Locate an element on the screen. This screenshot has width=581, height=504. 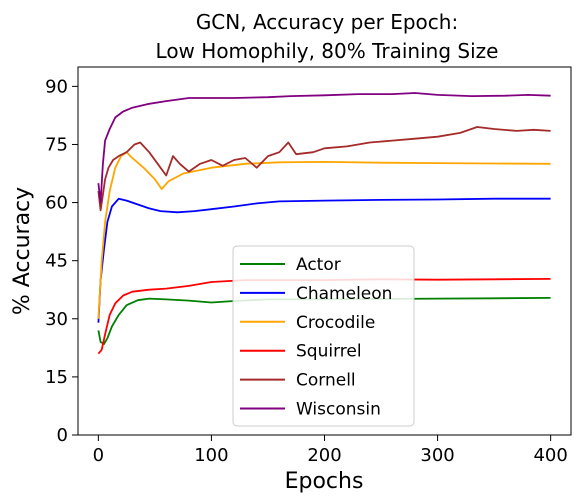
x-axis: 0 100 200 300 400 is located at coordinates (330, 450).